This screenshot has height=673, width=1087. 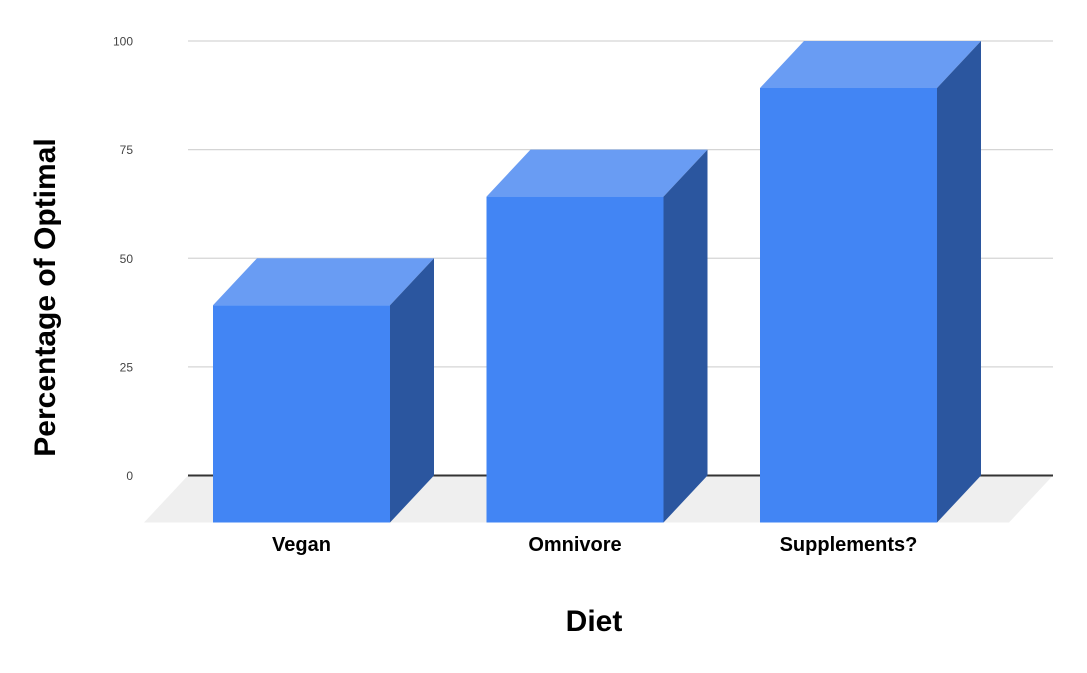 I want to click on bar-supplements-top-face, so click(x=870, y=64).